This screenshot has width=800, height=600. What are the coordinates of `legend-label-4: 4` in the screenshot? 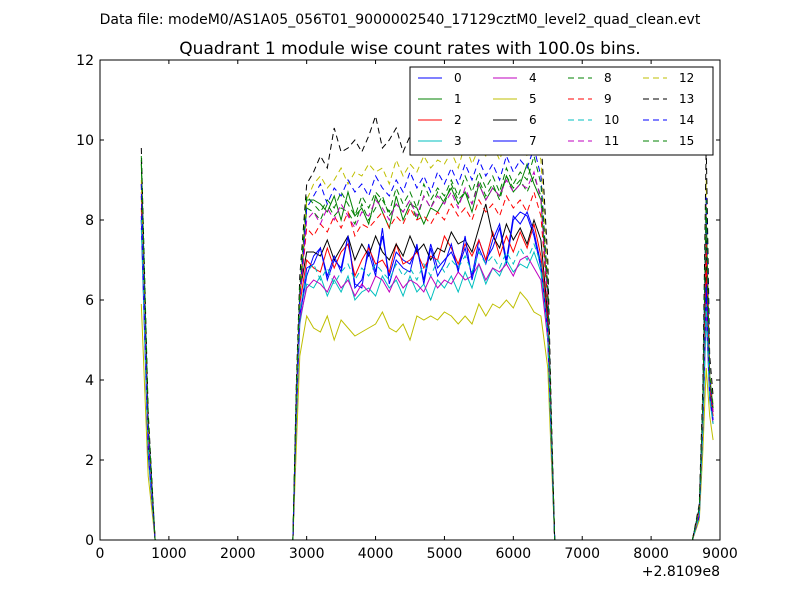 It's located at (533, 78).